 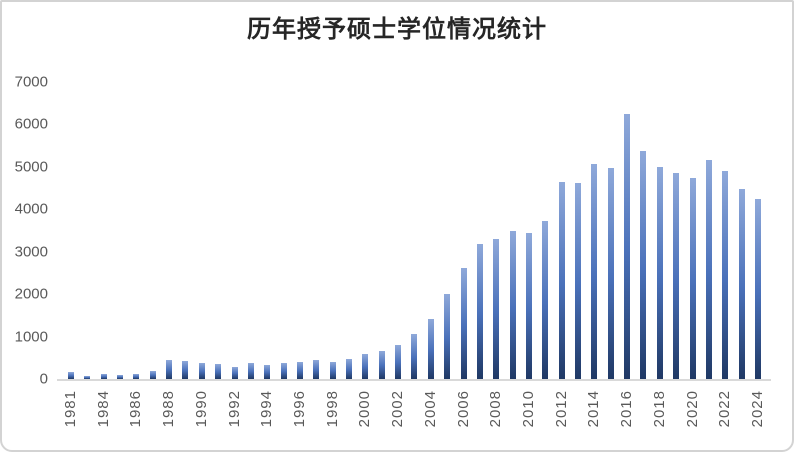 I want to click on bar-2019, so click(x=676, y=276).